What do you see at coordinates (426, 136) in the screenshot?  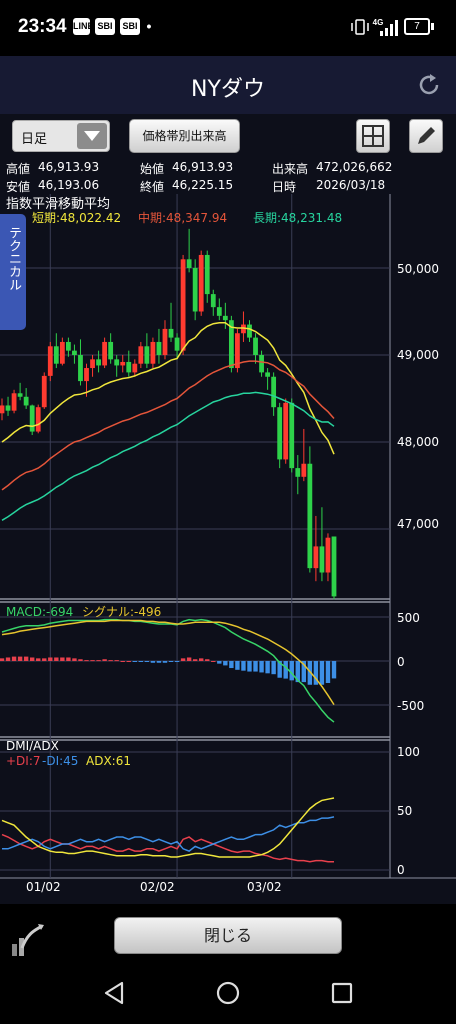 I see `pencil-icon` at bounding box center [426, 136].